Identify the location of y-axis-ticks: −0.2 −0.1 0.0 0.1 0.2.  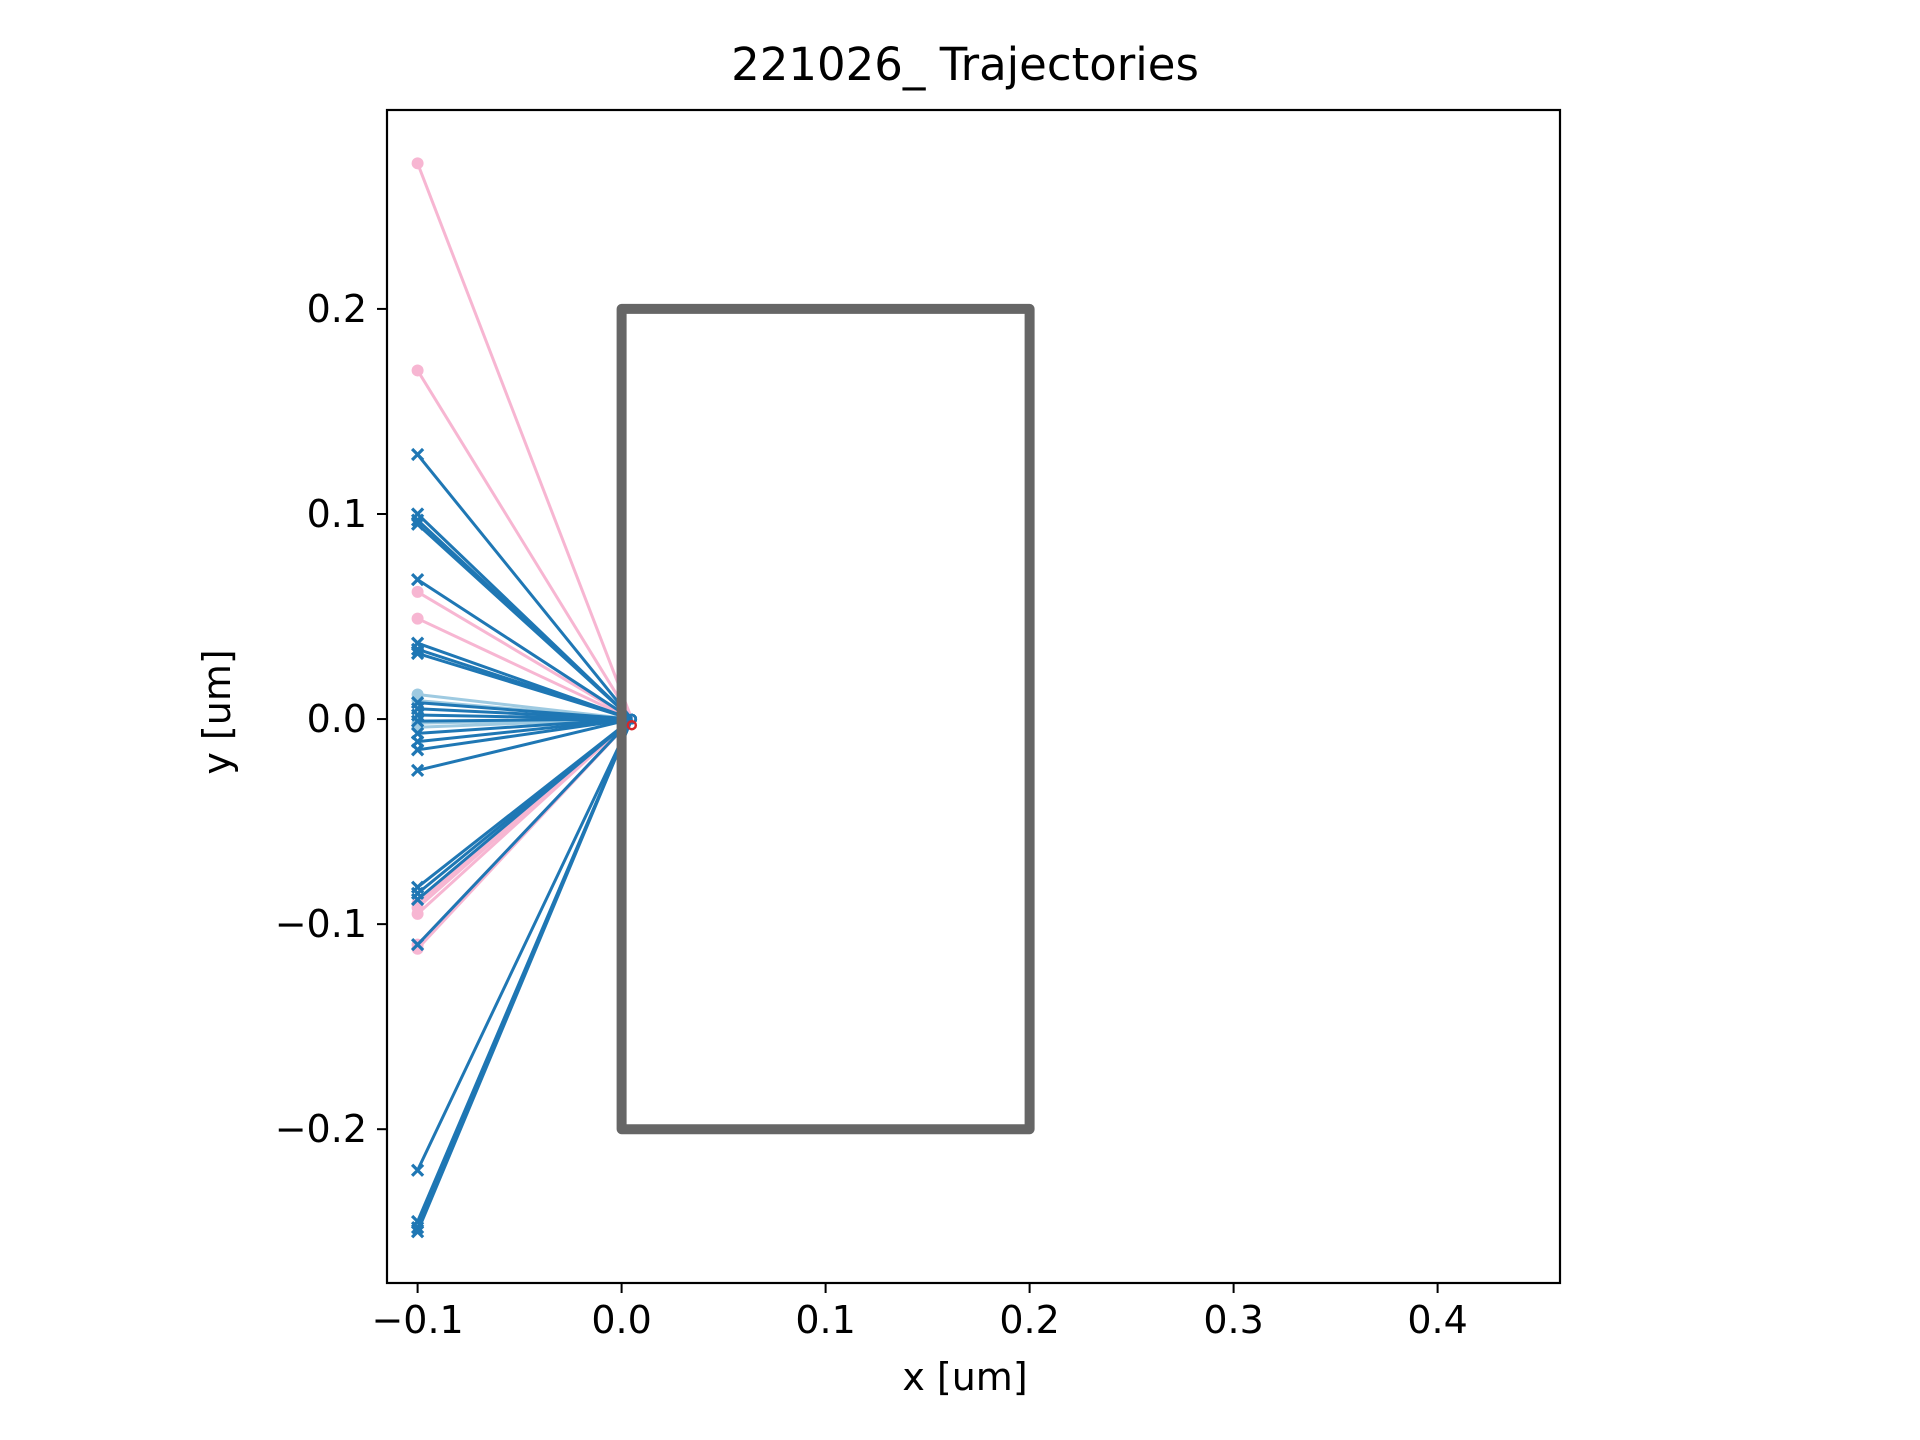
(331, 719).